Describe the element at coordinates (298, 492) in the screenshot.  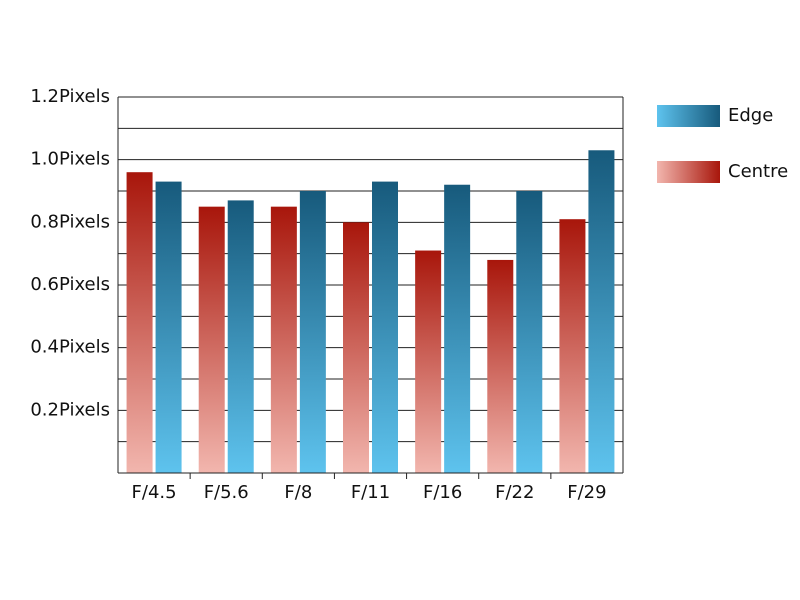
I see `x-tick-label: F/8` at that location.